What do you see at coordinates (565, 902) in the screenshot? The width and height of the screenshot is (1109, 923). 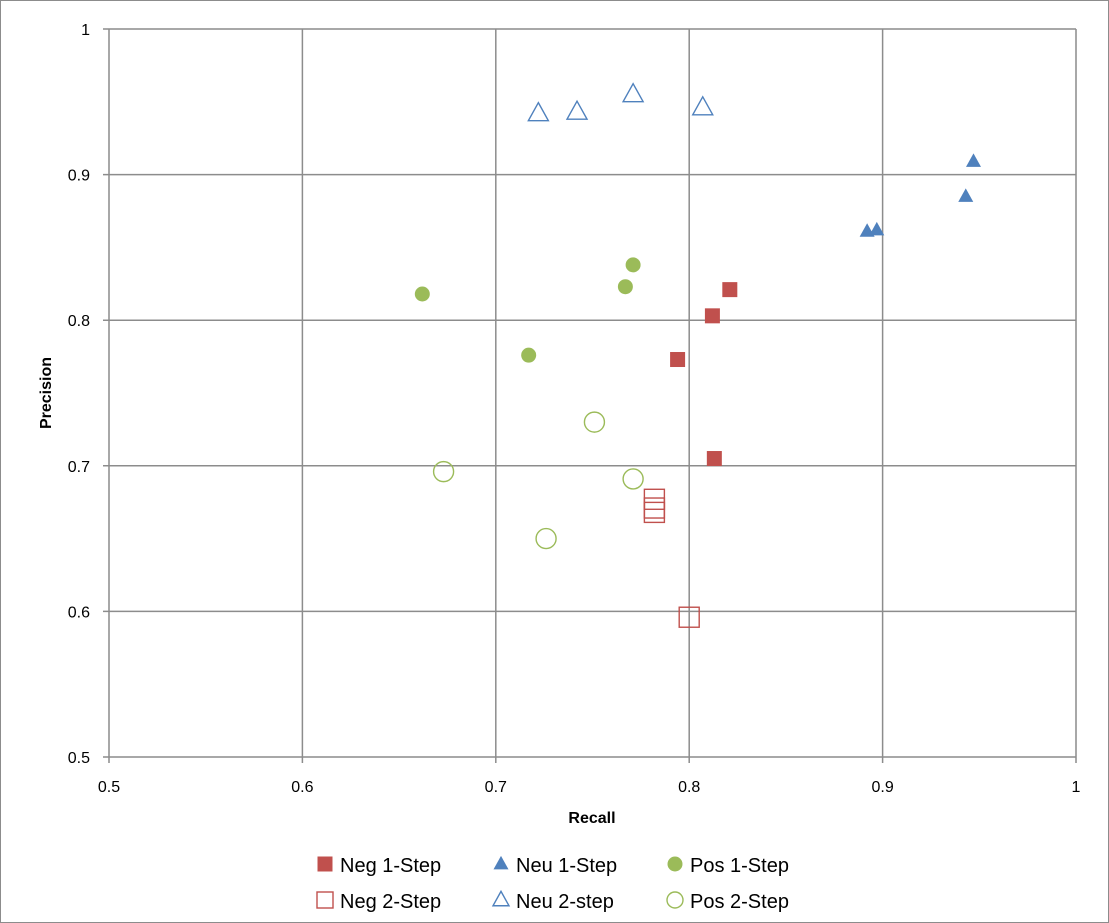 I see `legend-label: Neu 2-step` at bounding box center [565, 902].